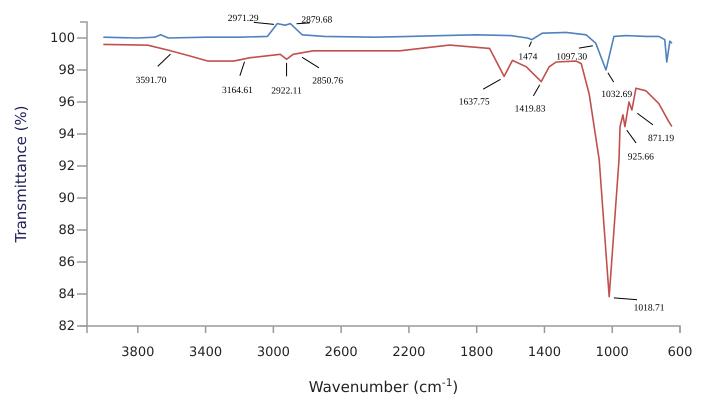 The image size is (725, 404). What do you see at coordinates (66, 102) in the screenshot?
I see `y-tick-label: 96` at bounding box center [66, 102].